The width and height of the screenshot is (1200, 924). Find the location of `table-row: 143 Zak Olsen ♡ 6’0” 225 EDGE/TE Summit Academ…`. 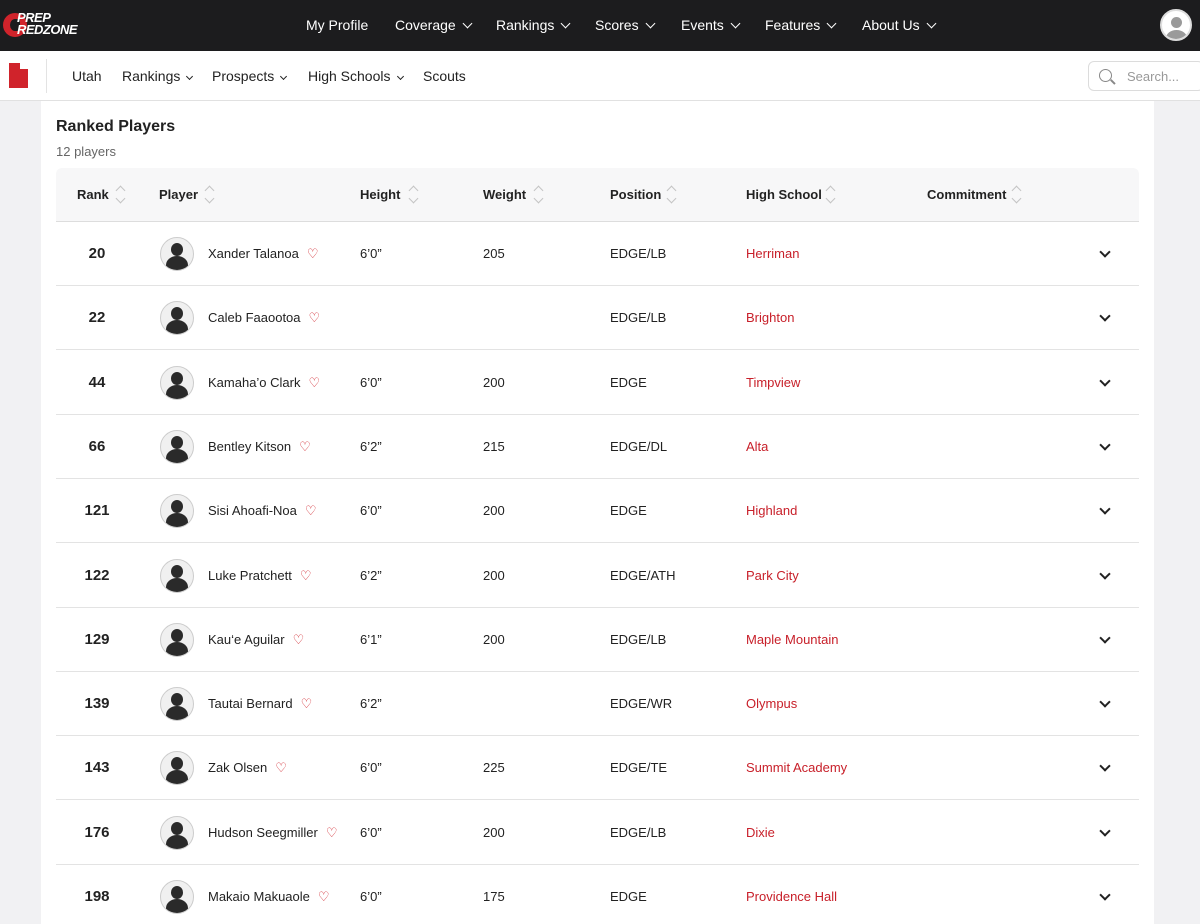

table-row: 143 Zak Olsen ♡ 6’0” 225 EDGE/TE Summit Academ… is located at coordinates (597, 768).